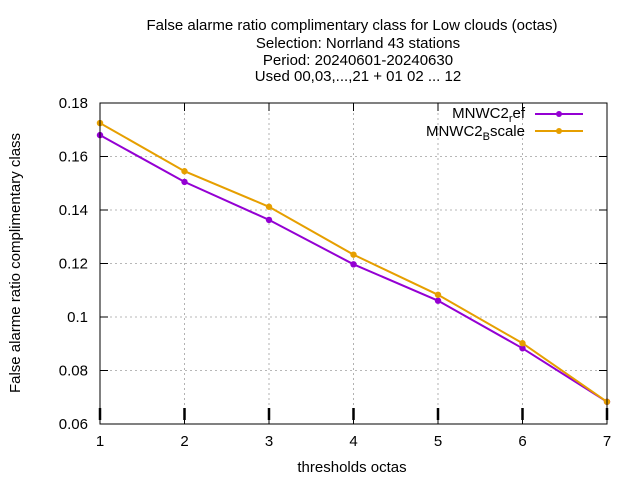 The width and height of the screenshot is (640, 480). Describe the element at coordinates (77, 317) in the screenshot. I see `y-tick-label: 0.1` at that location.